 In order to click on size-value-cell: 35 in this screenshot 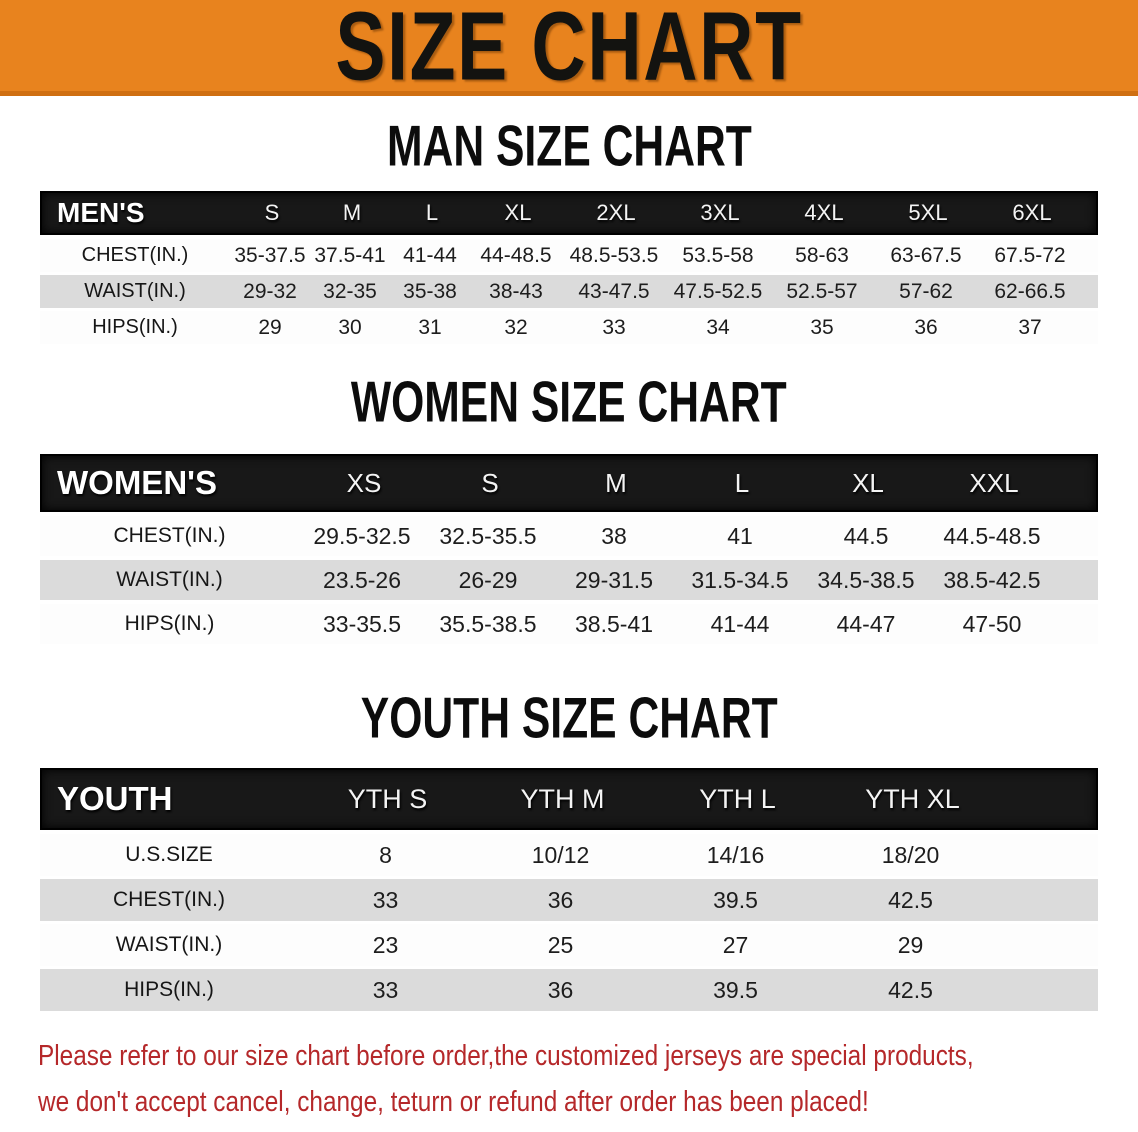, I will do `click(822, 327)`.